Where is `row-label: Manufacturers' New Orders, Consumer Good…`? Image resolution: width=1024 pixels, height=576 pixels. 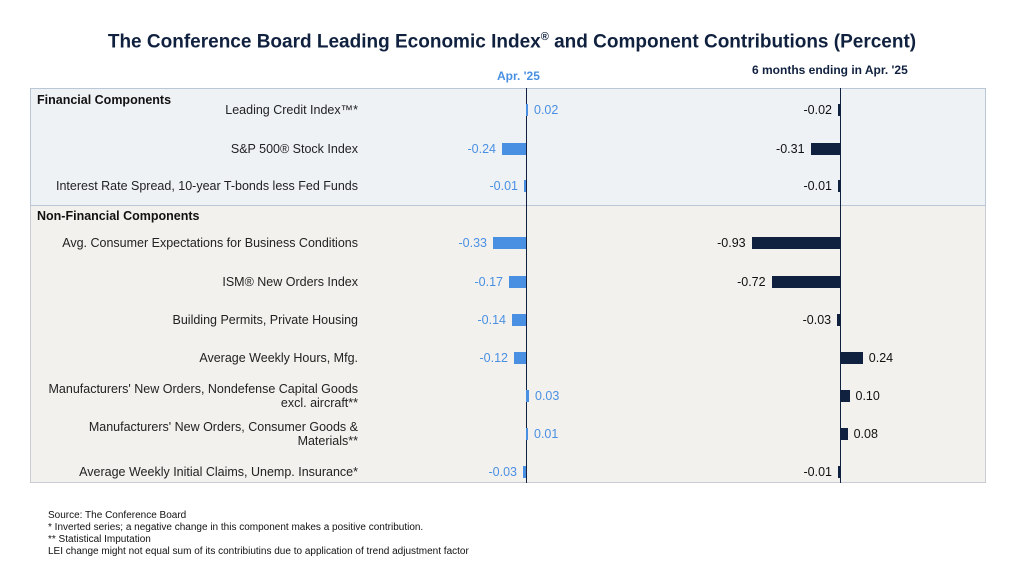 row-label: Manufacturers' New Orders, Consumer Good… is located at coordinates (223, 434).